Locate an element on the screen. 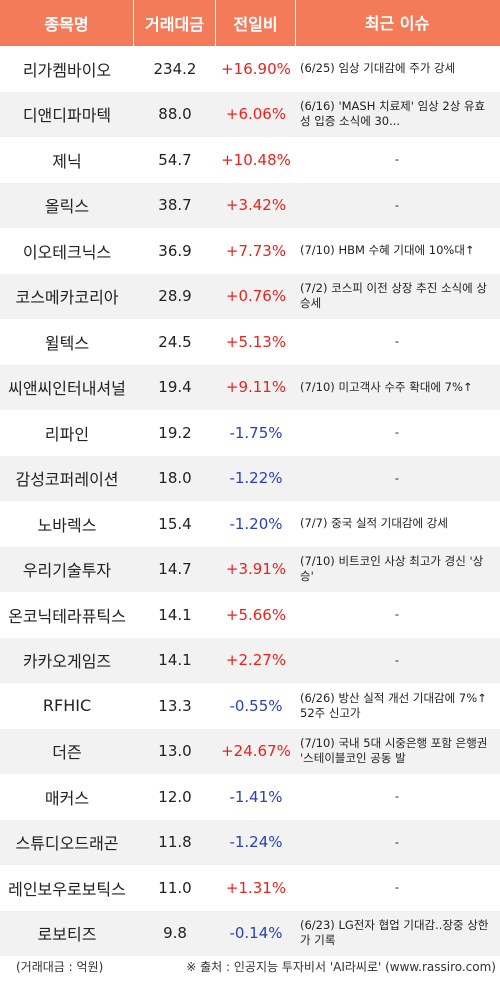 Image resolution: width=500 pixels, height=990 pixels. stock-name: 레인보우로보틱스 is located at coordinates (67, 889).